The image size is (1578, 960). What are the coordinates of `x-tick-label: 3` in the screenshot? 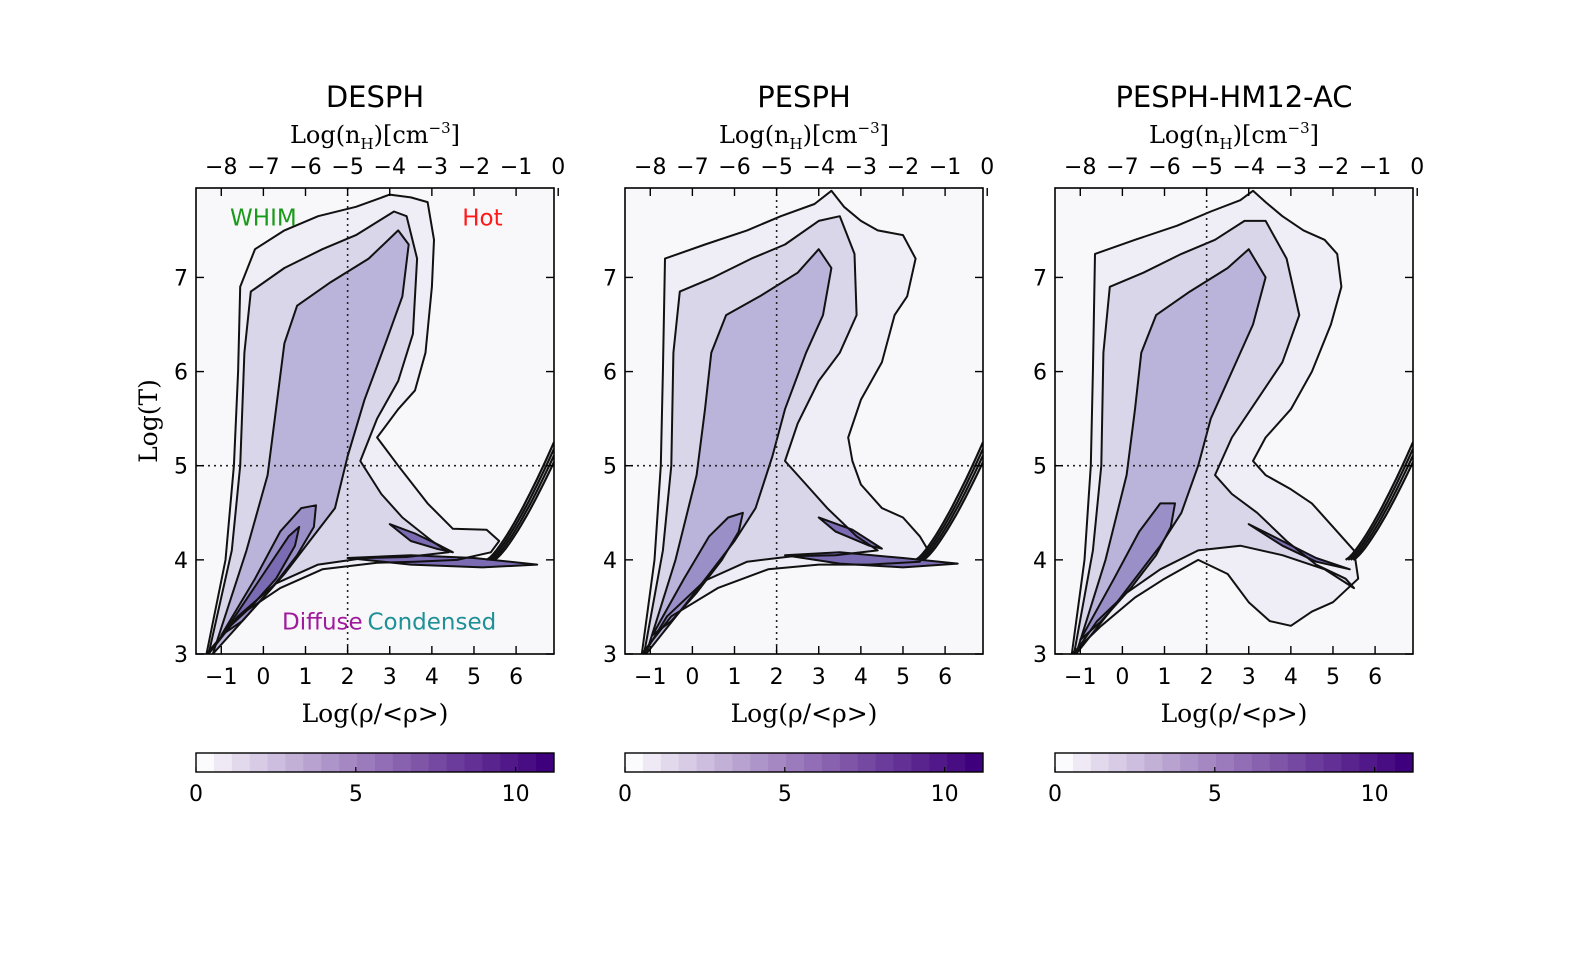 It's located at (1249, 677).